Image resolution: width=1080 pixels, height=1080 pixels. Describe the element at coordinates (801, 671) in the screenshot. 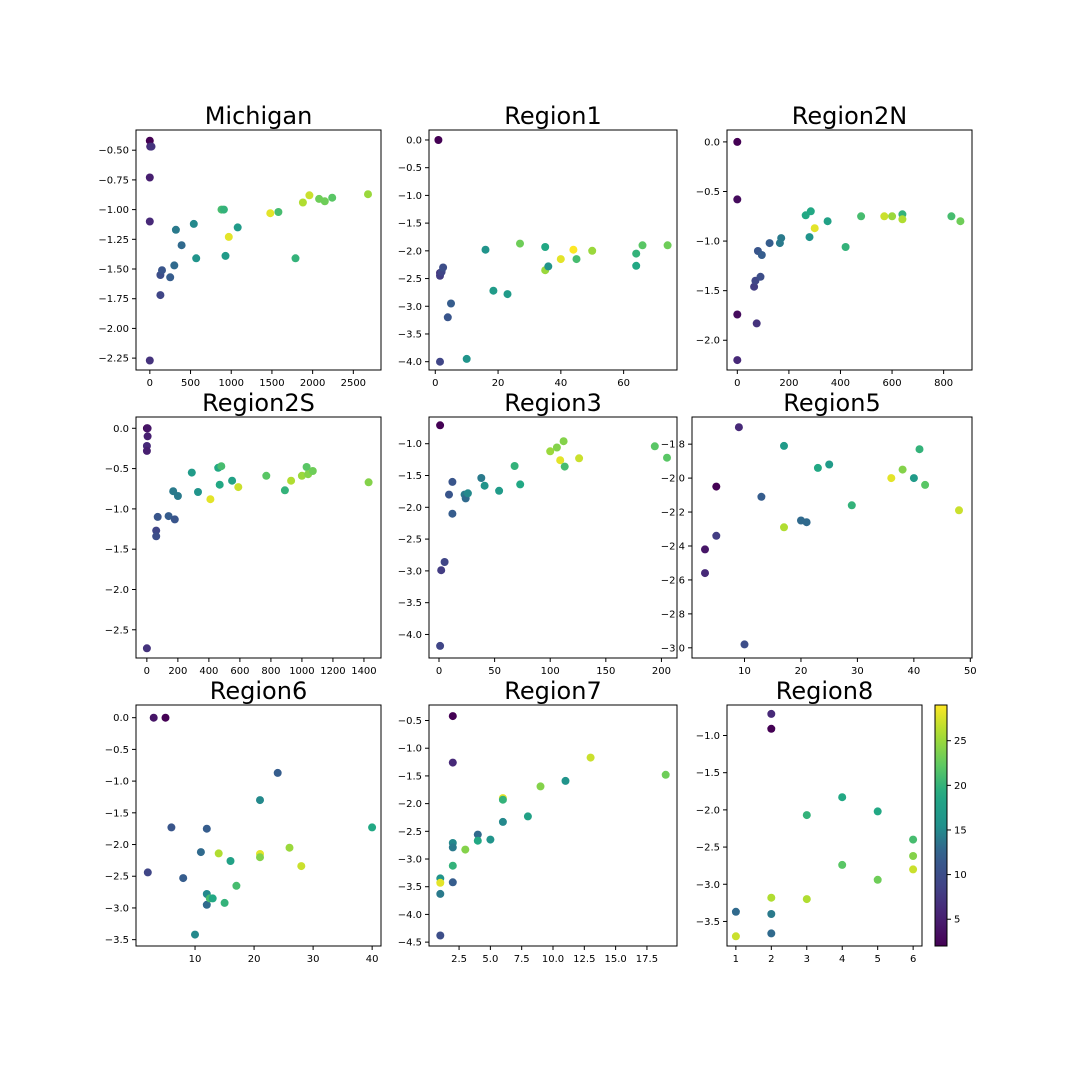

I see `x-tick-label: 20` at that location.